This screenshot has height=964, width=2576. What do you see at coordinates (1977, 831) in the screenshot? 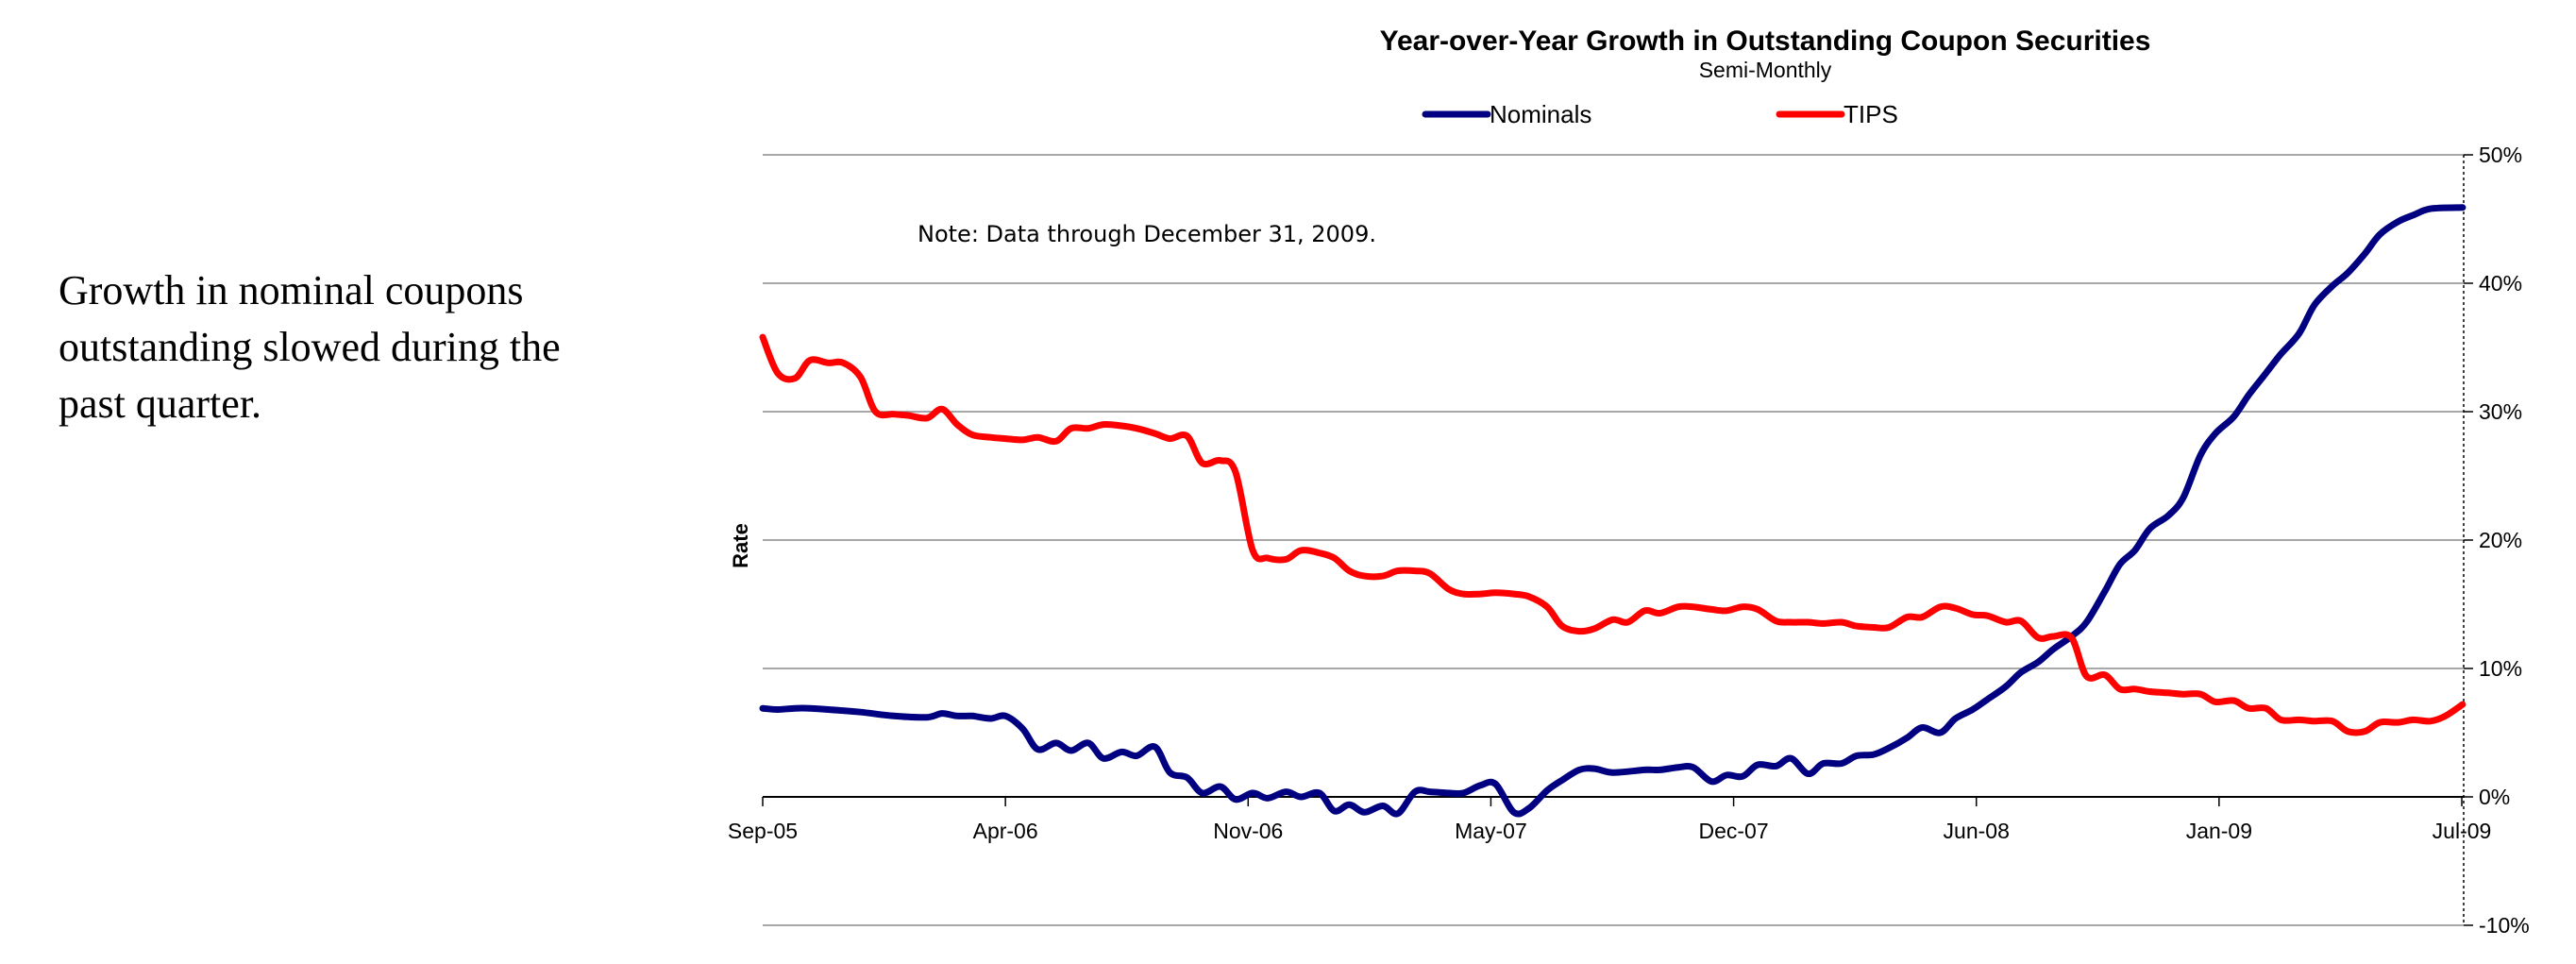
I see `x-tick-label: Jun-08` at bounding box center [1977, 831].